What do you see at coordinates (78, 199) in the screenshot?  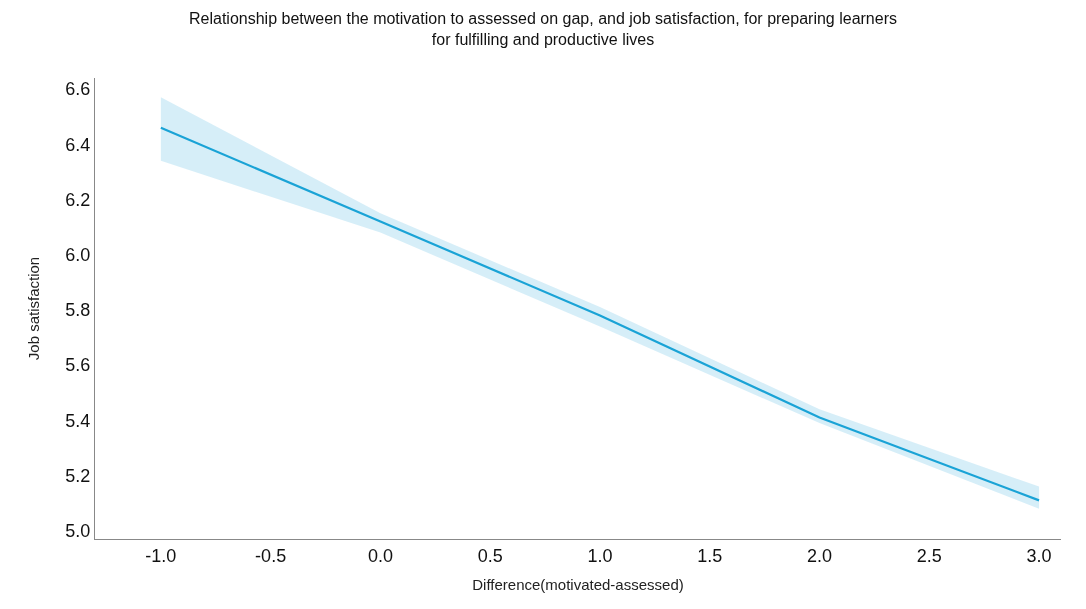 I see `y-tick-label: 6.2` at bounding box center [78, 199].